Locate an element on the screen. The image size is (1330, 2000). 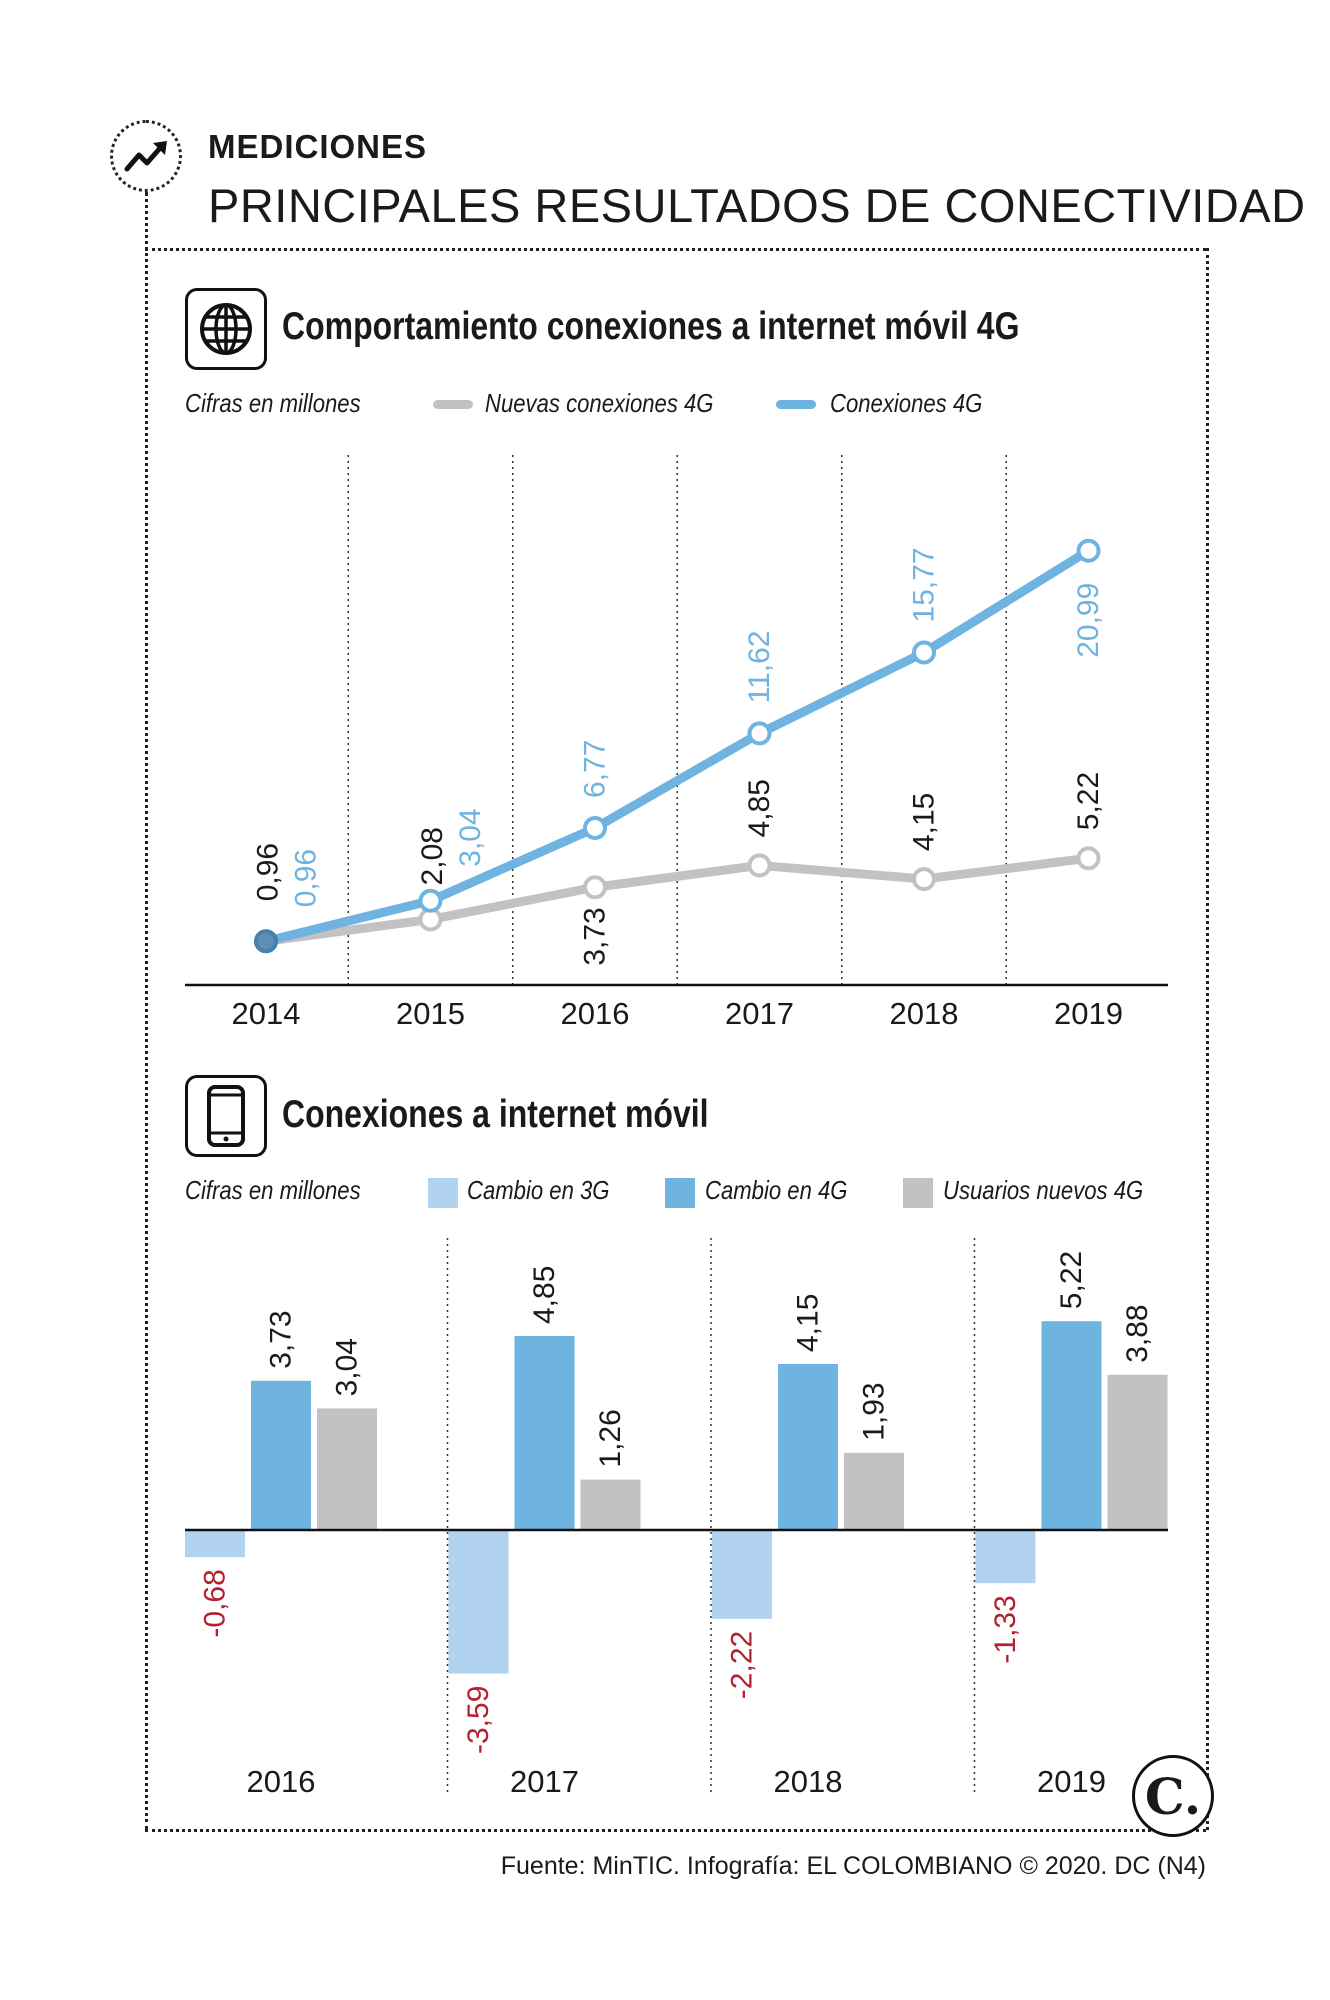
point-conexiones-4g-2017 is located at coordinates (759, 733).